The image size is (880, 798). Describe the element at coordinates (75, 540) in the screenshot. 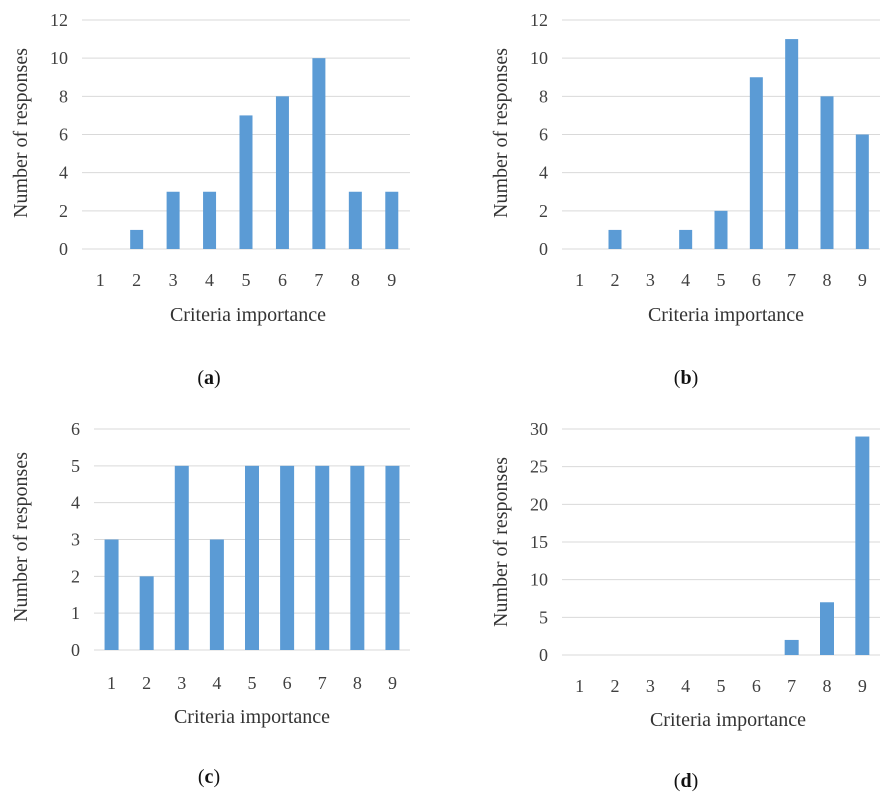

I see `y-tick-label: 3` at that location.